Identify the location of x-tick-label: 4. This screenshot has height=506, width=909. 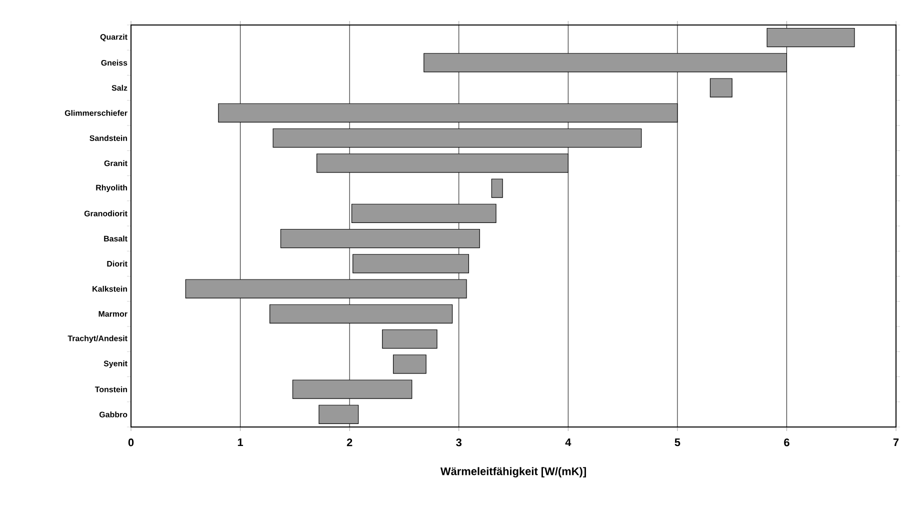
(568, 442).